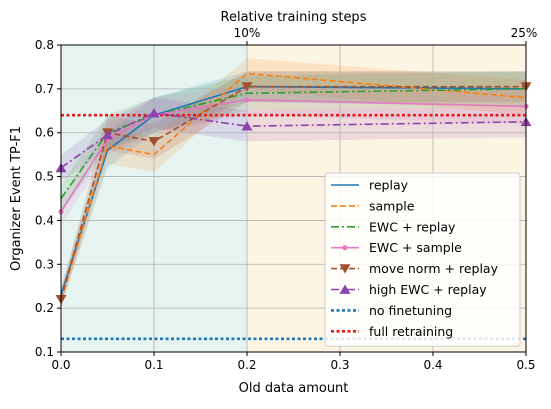  I want to click on legend-label-full-retraining: full retraining, so click(411, 331).